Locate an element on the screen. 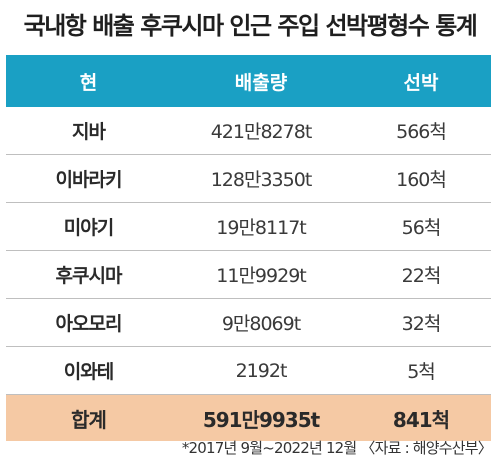 The height and width of the screenshot is (469, 500). cell-ships: 56척 is located at coordinates (421, 228).